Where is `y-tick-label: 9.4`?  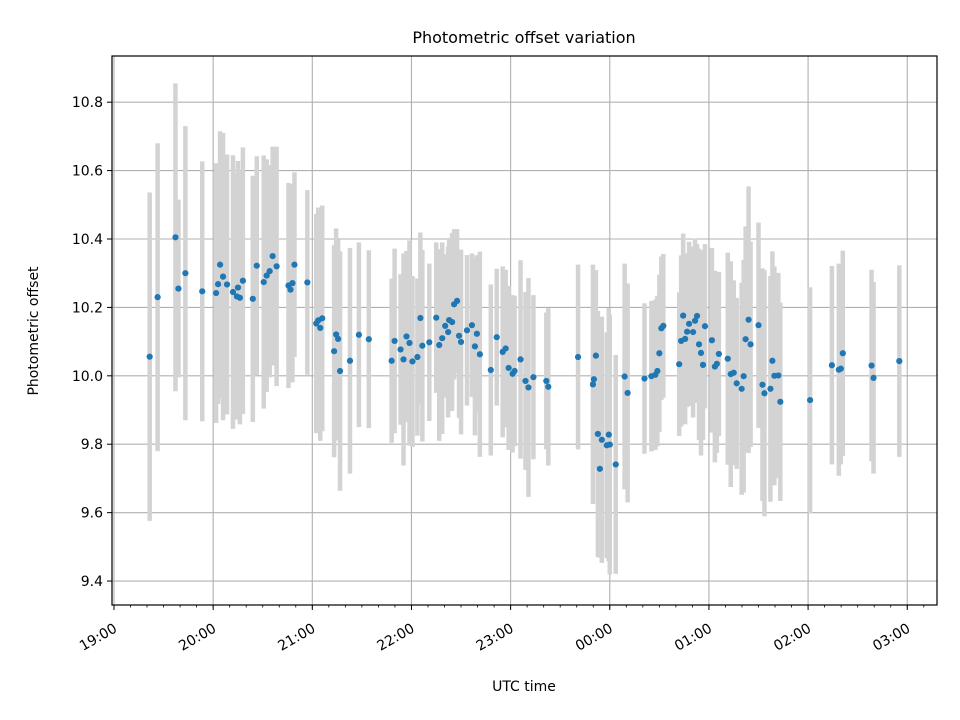 y-tick-label: 9.4 is located at coordinates (92, 582).